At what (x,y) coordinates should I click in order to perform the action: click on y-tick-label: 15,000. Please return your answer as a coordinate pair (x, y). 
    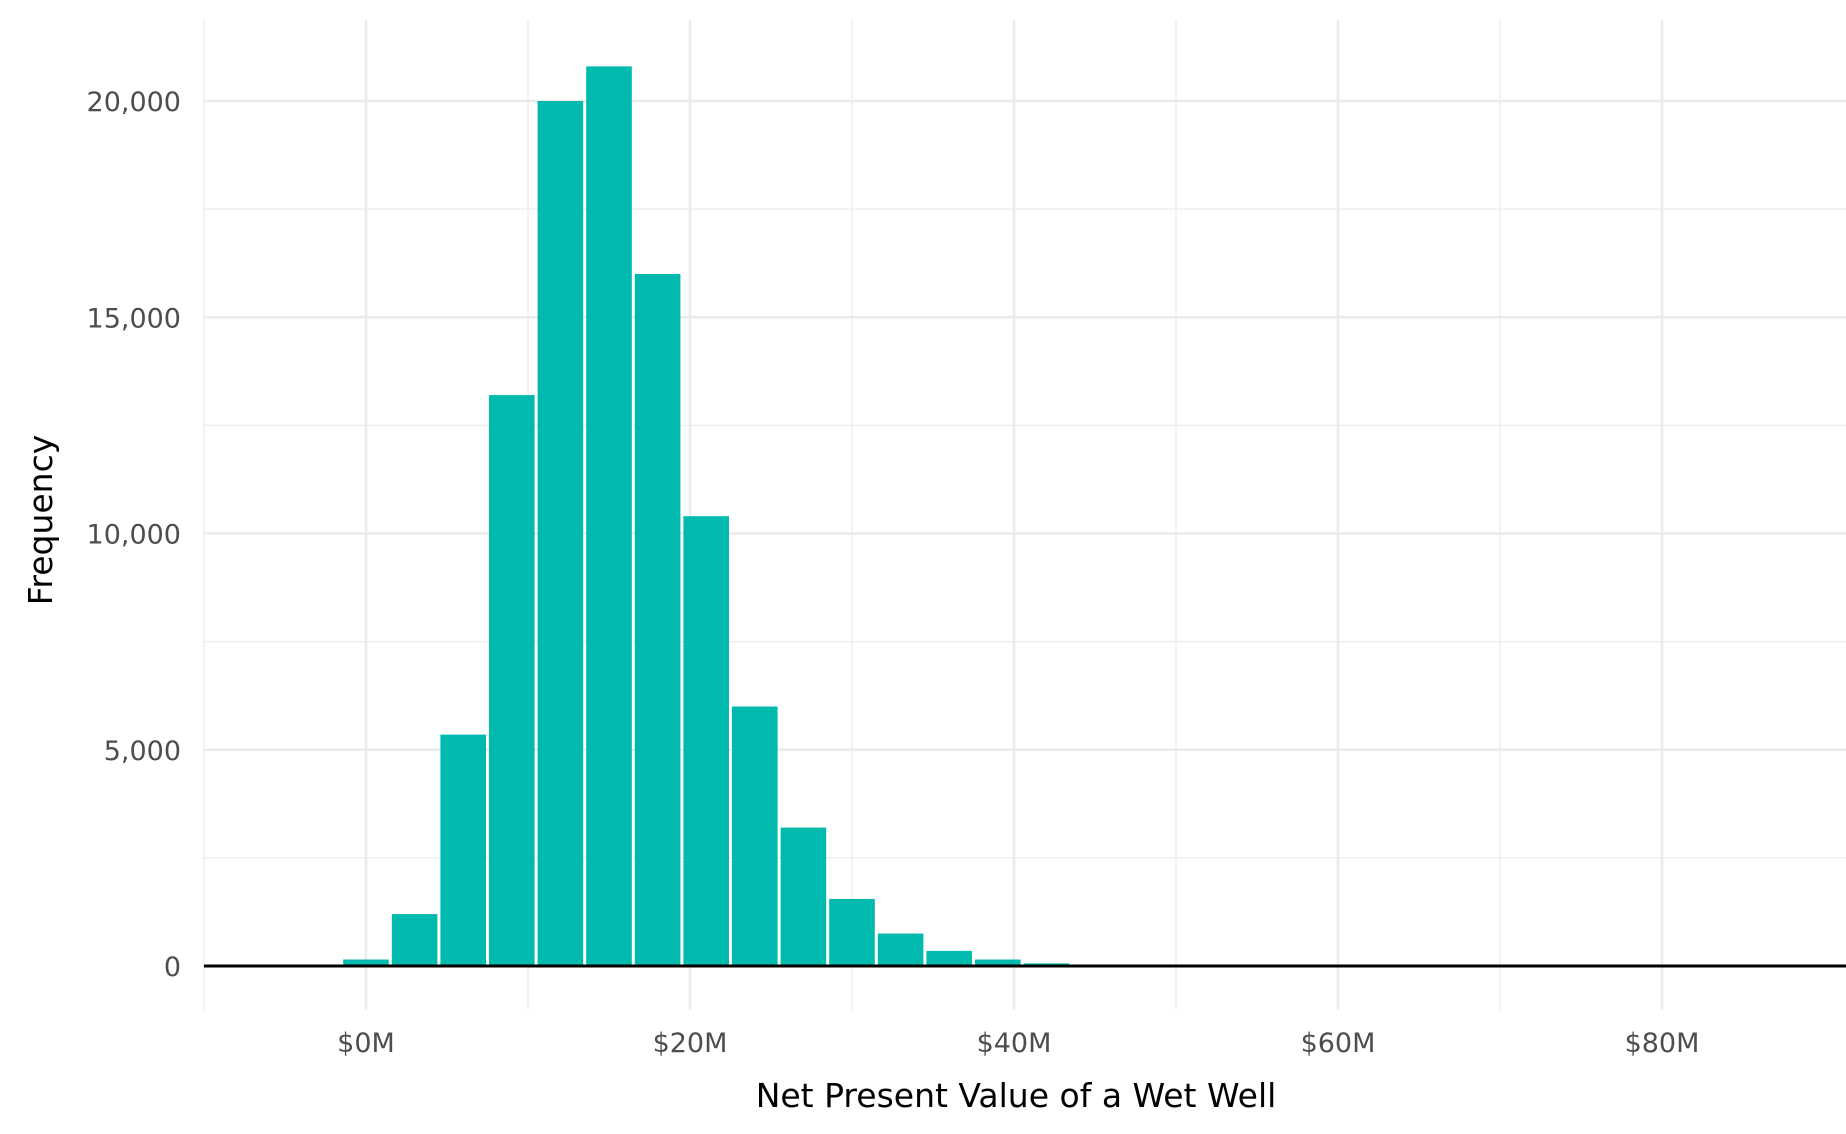
    Looking at the image, I should click on (134, 318).